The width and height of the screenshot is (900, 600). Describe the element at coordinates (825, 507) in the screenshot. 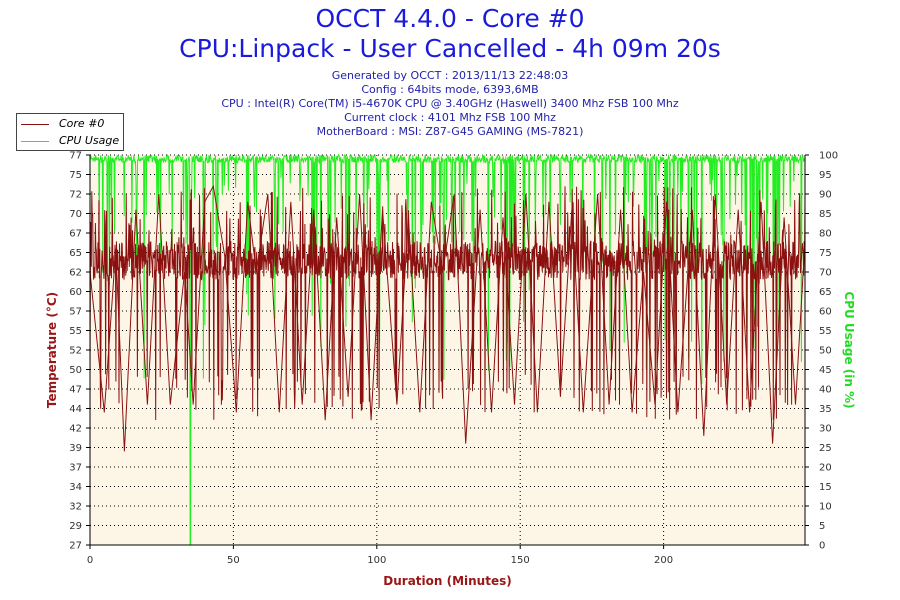

I see `y-tick-label-right: 10` at that location.